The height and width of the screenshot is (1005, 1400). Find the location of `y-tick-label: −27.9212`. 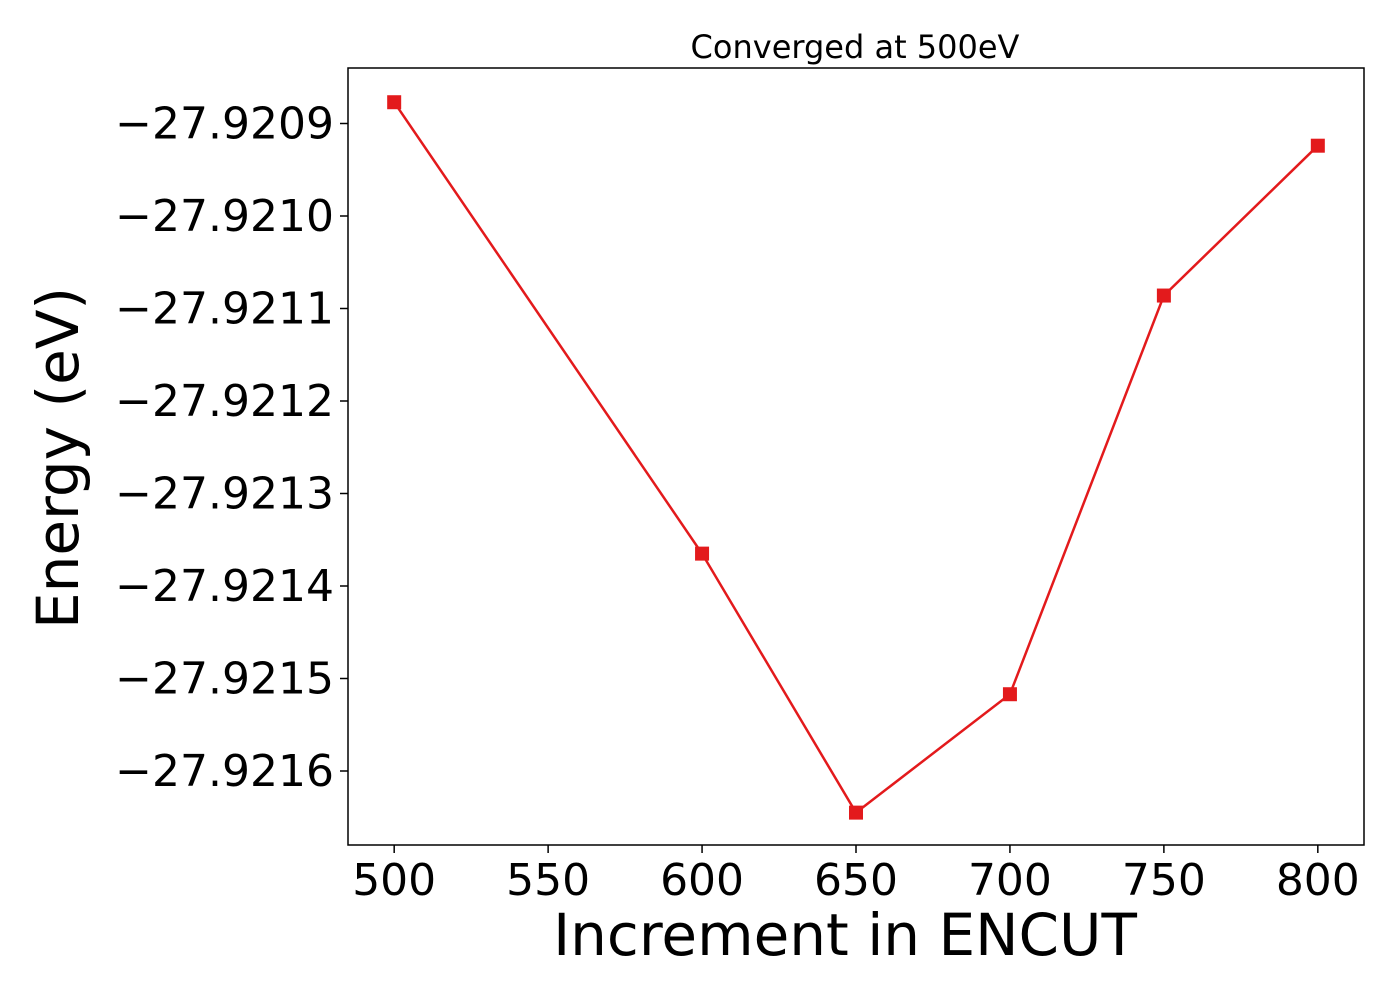

y-tick-label: −27.9212 is located at coordinates (224, 401).